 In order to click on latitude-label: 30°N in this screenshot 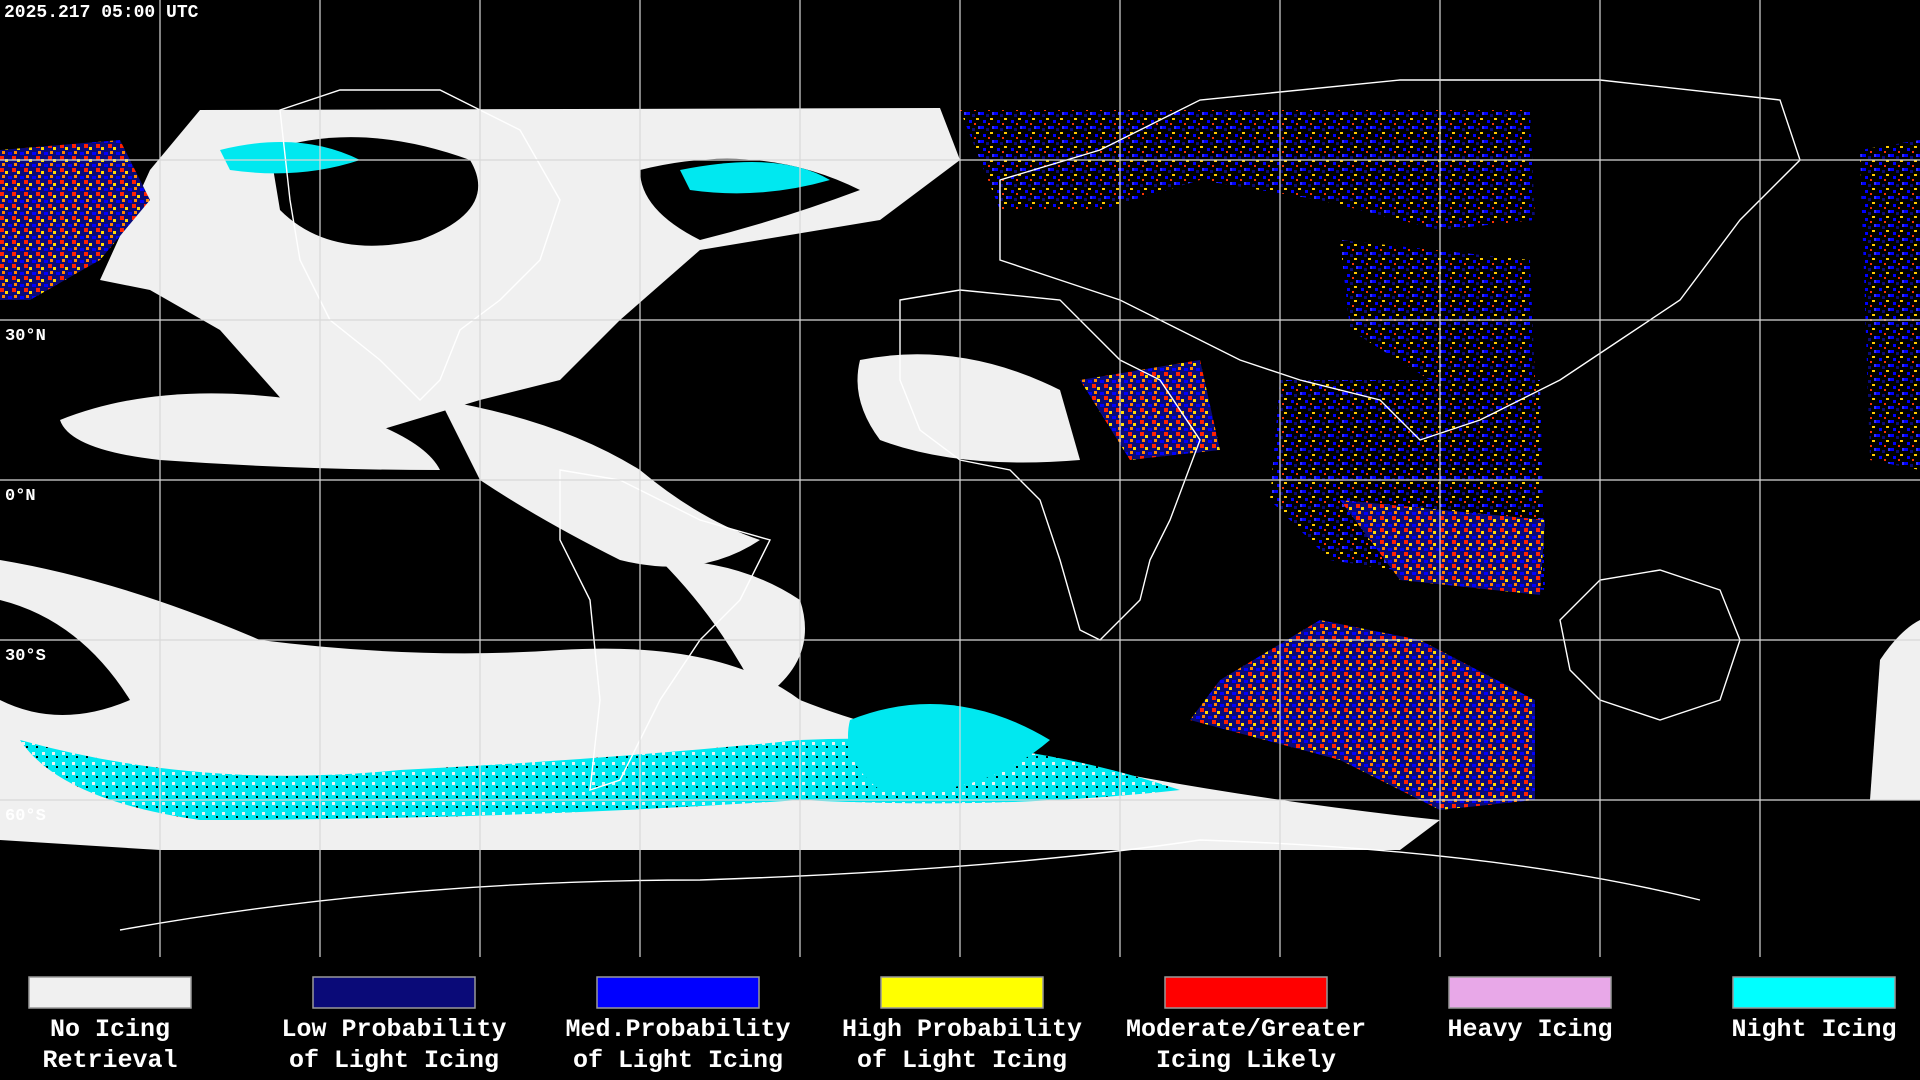, I will do `click(25, 336)`.